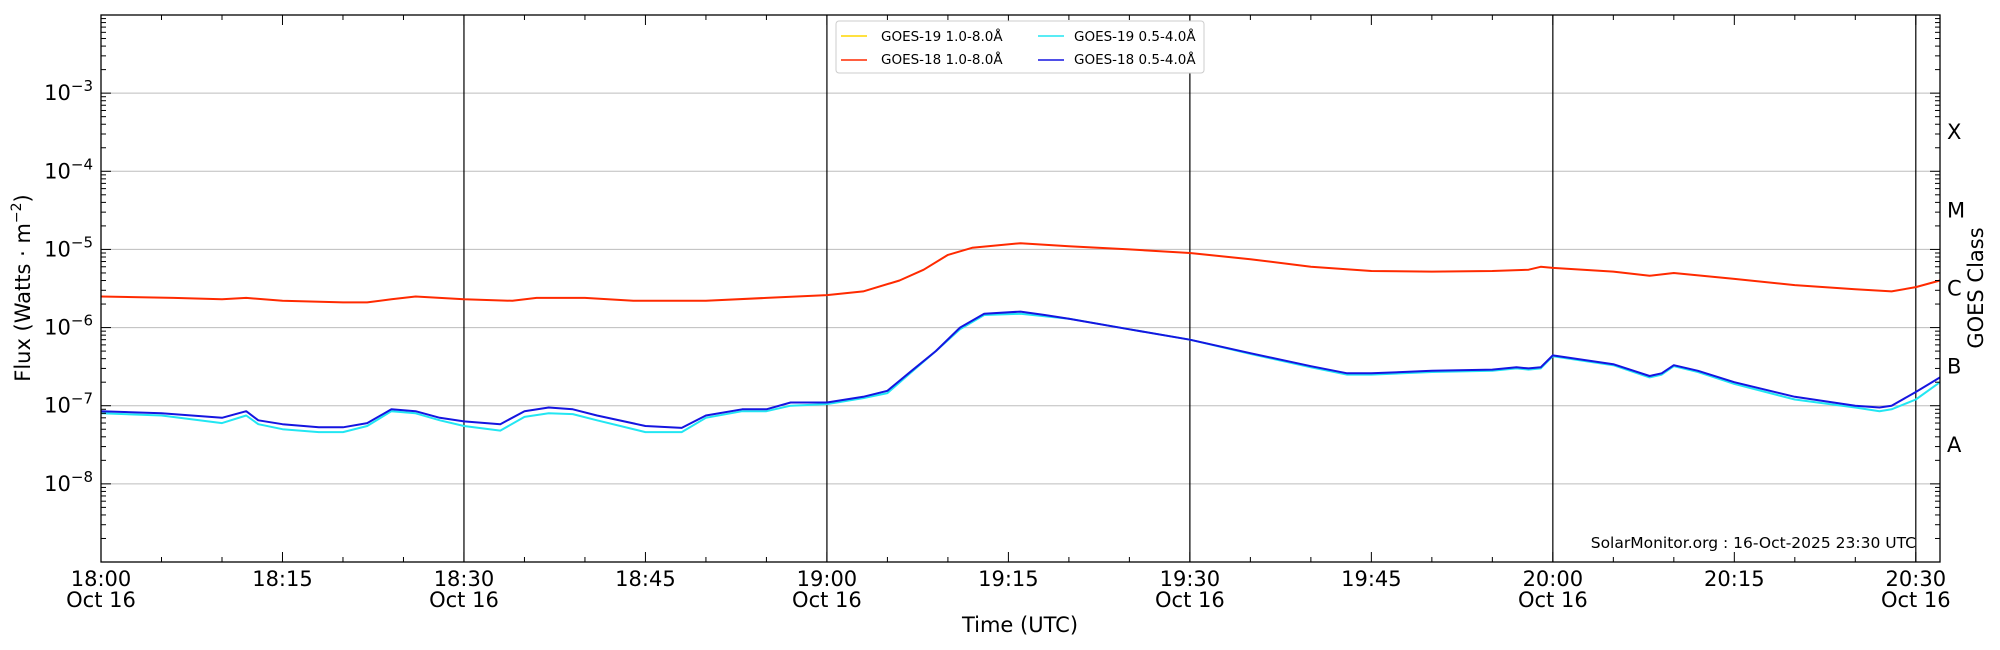 The image size is (2000, 650). I want to click on watermark-text: SolarMonitor.org : 16-Oct-2025 23:30 UTC, so click(1753, 543).